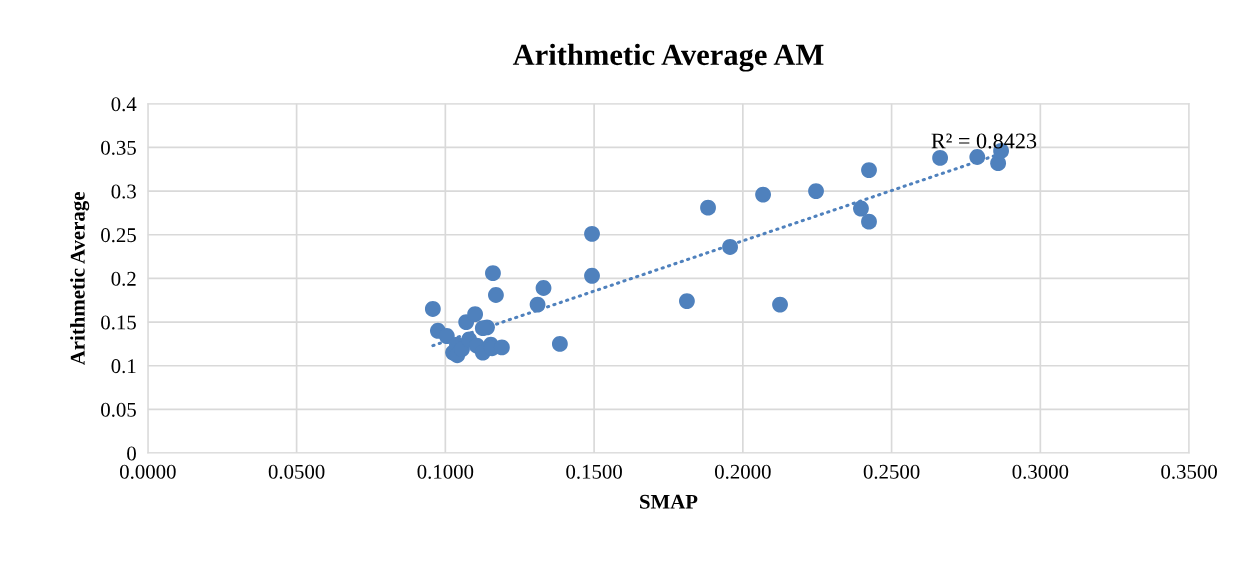 This screenshot has width=1253, height=567. What do you see at coordinates (123, 278) in the screenshot?
I see `y-tick-label: 0.2` at bounding box center [123, 278].